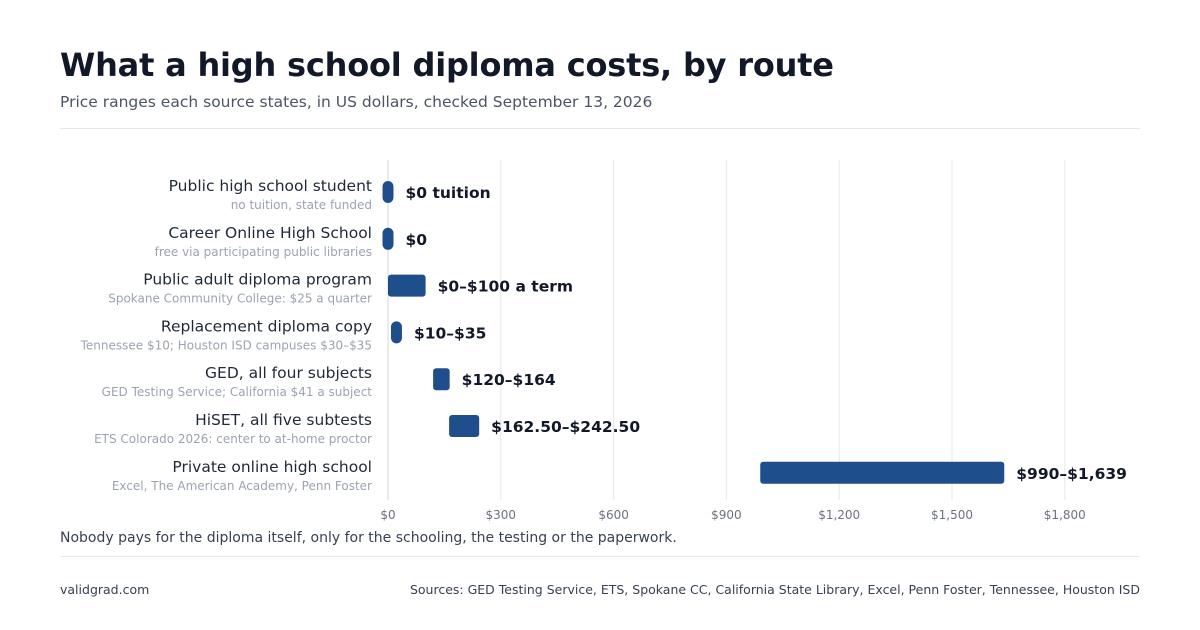 The height and width of the screenshot is (630, 1200). What do you see at coordinates (565, 427) in the screenshot?
I see `value-label: $162.50–$242.50` at bounding box center [565, 427].